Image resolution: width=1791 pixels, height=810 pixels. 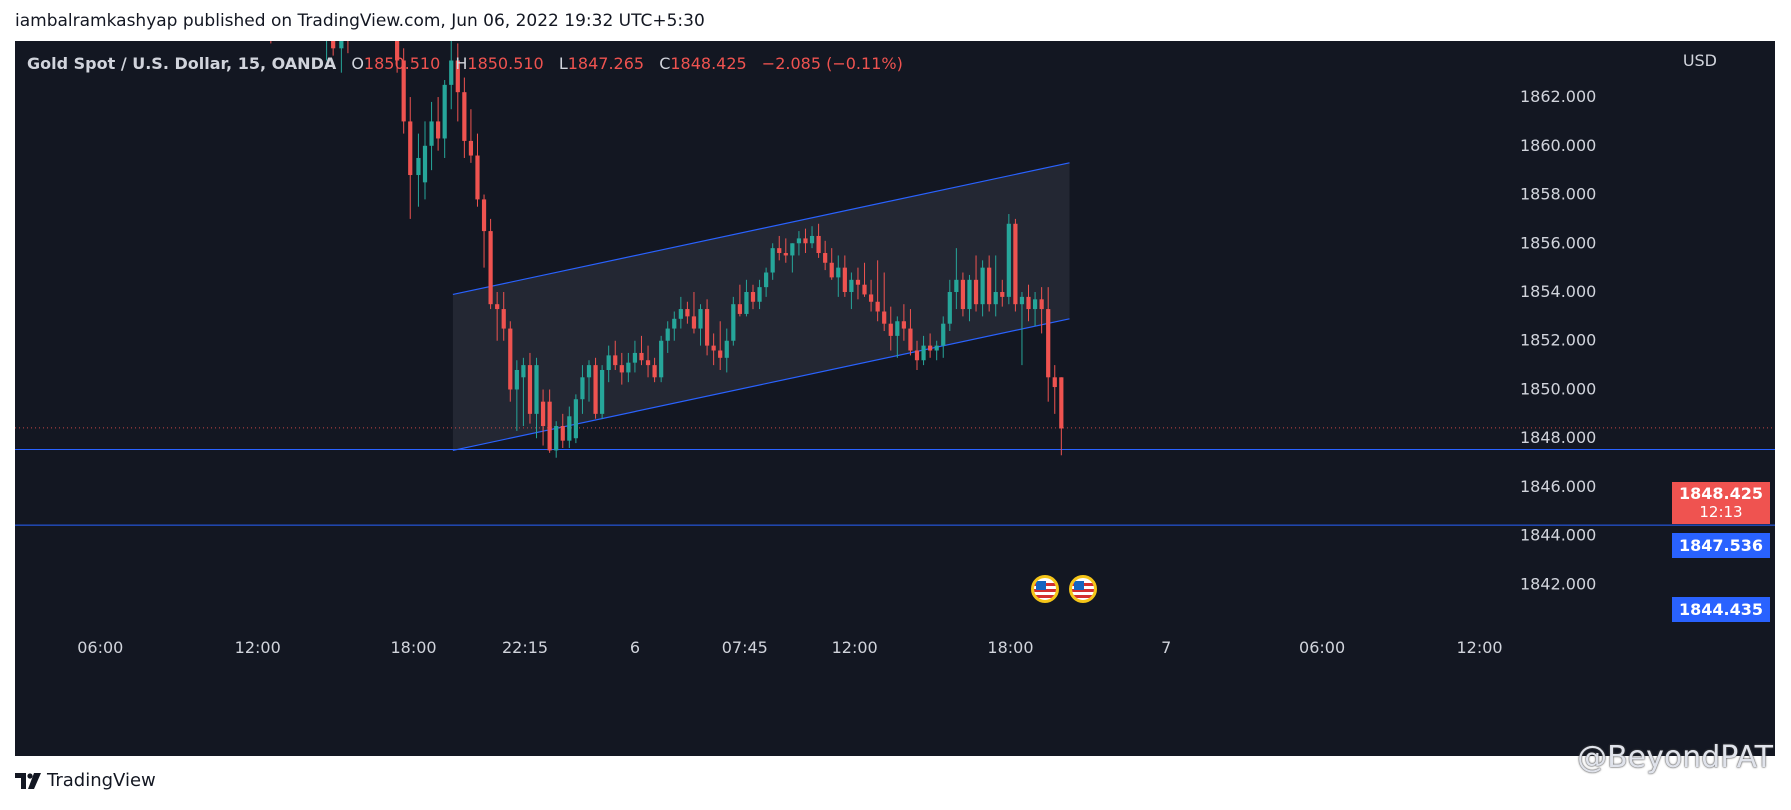 What do you see at coordinates (525, 647) in the screenshot?
I see `time-tick-label: 22:15` at bounding box center [525, 647].